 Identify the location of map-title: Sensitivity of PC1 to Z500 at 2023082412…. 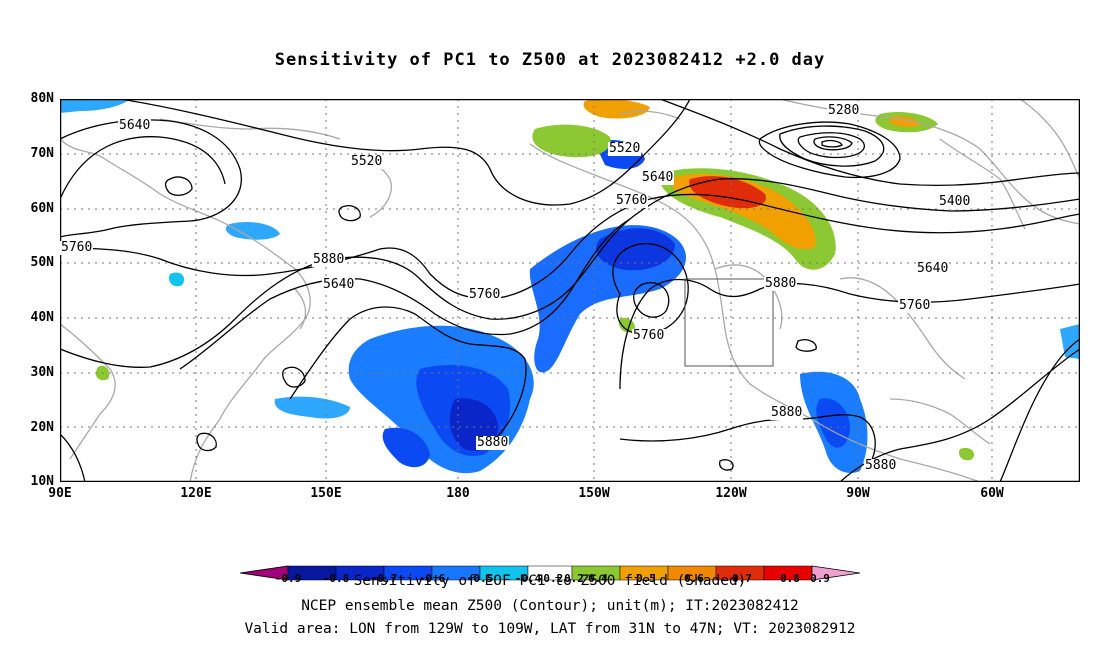
(550, 60).